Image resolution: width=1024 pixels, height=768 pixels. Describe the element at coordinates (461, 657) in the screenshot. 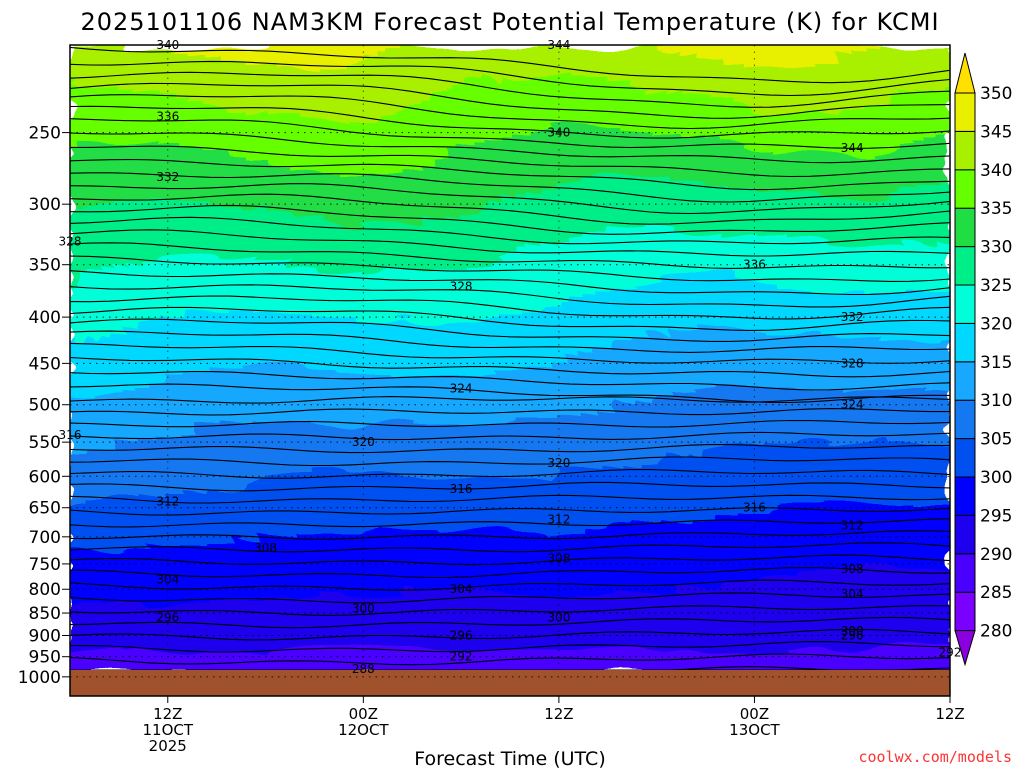

I see `svg-text: 292` at that location.